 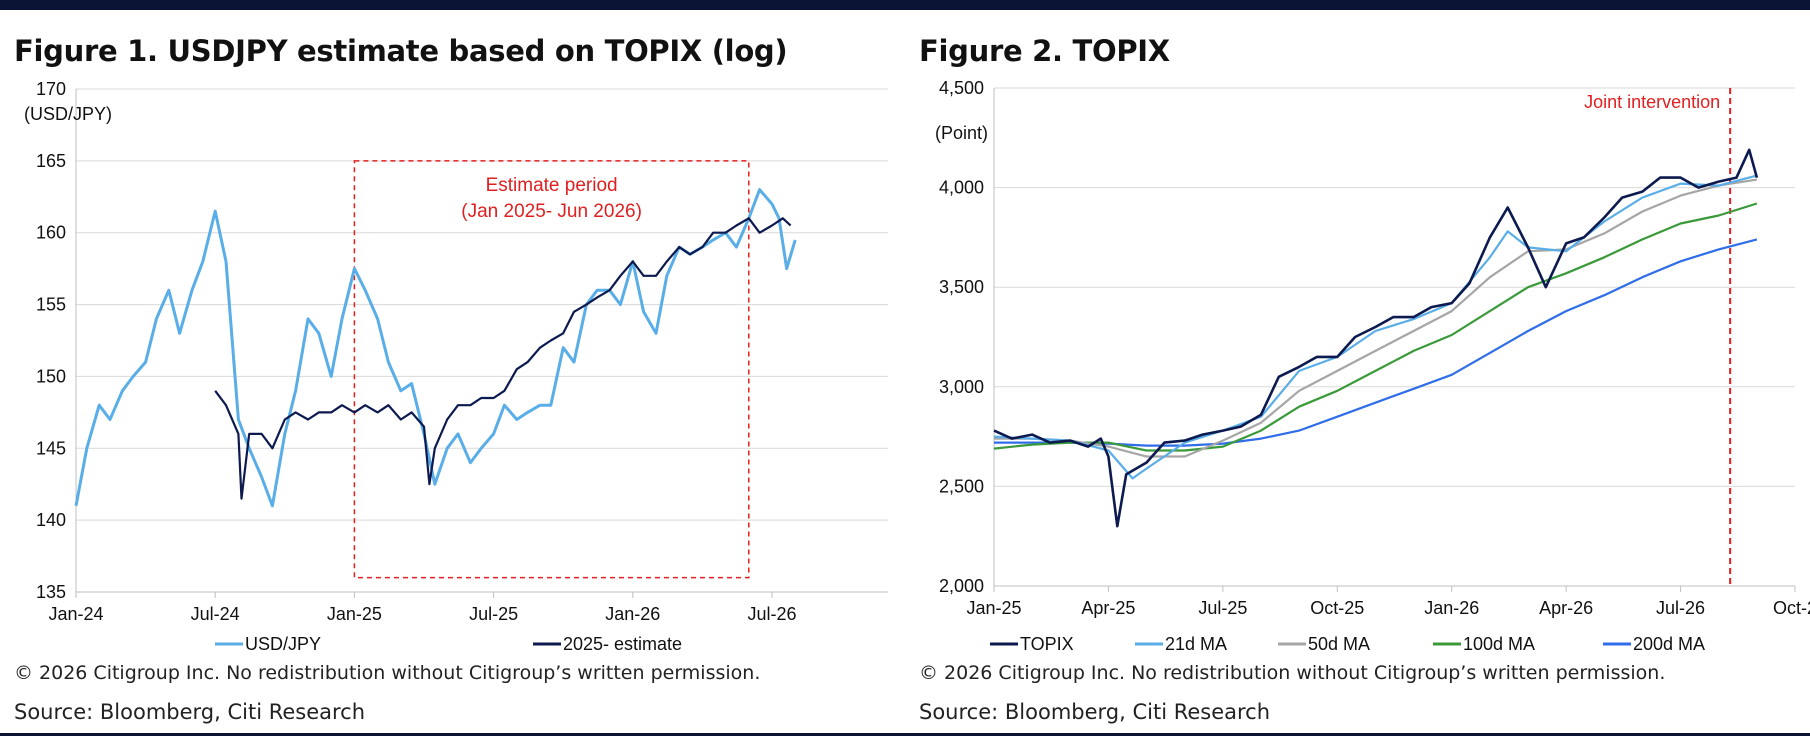 I want to click on y-tick-label: 140, so click(x=51, y=520).